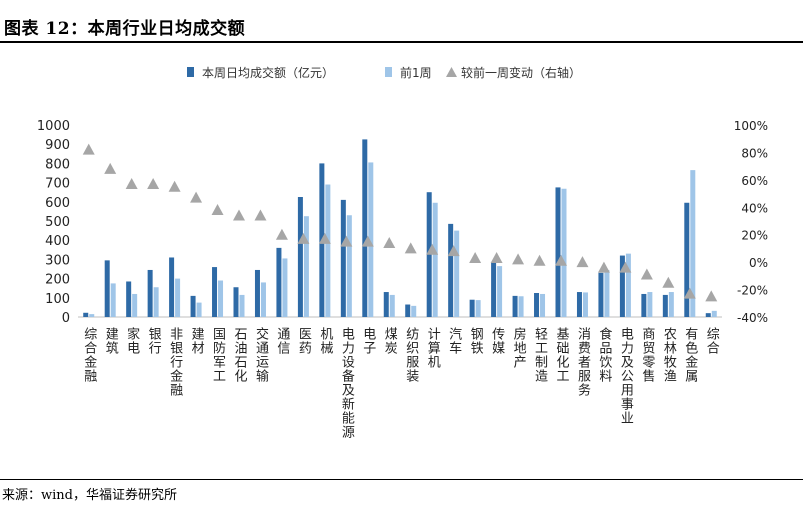 The width and height of the screenshot is (803, 508). What do you see at coordinates (754, 236) in the screenshot?
I see `right-tick-label: 20%` at bounding box center [754, 236].